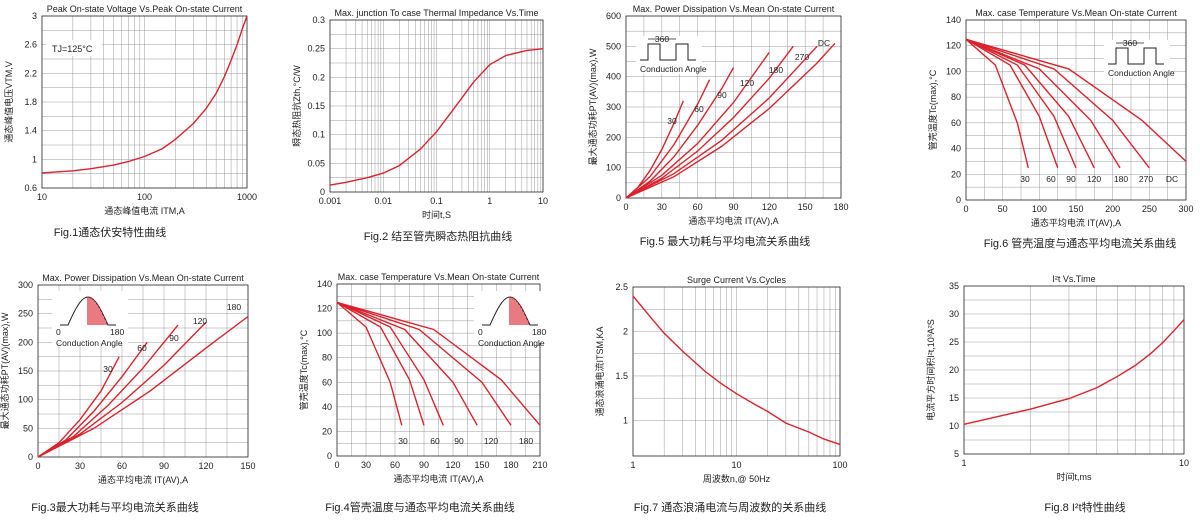 Image resolution: width=1200 pixels, height=520 pixels. Describe the element at coordinates (25, 342) in the screenshot. I see `y-tick-label: 200` at that location.